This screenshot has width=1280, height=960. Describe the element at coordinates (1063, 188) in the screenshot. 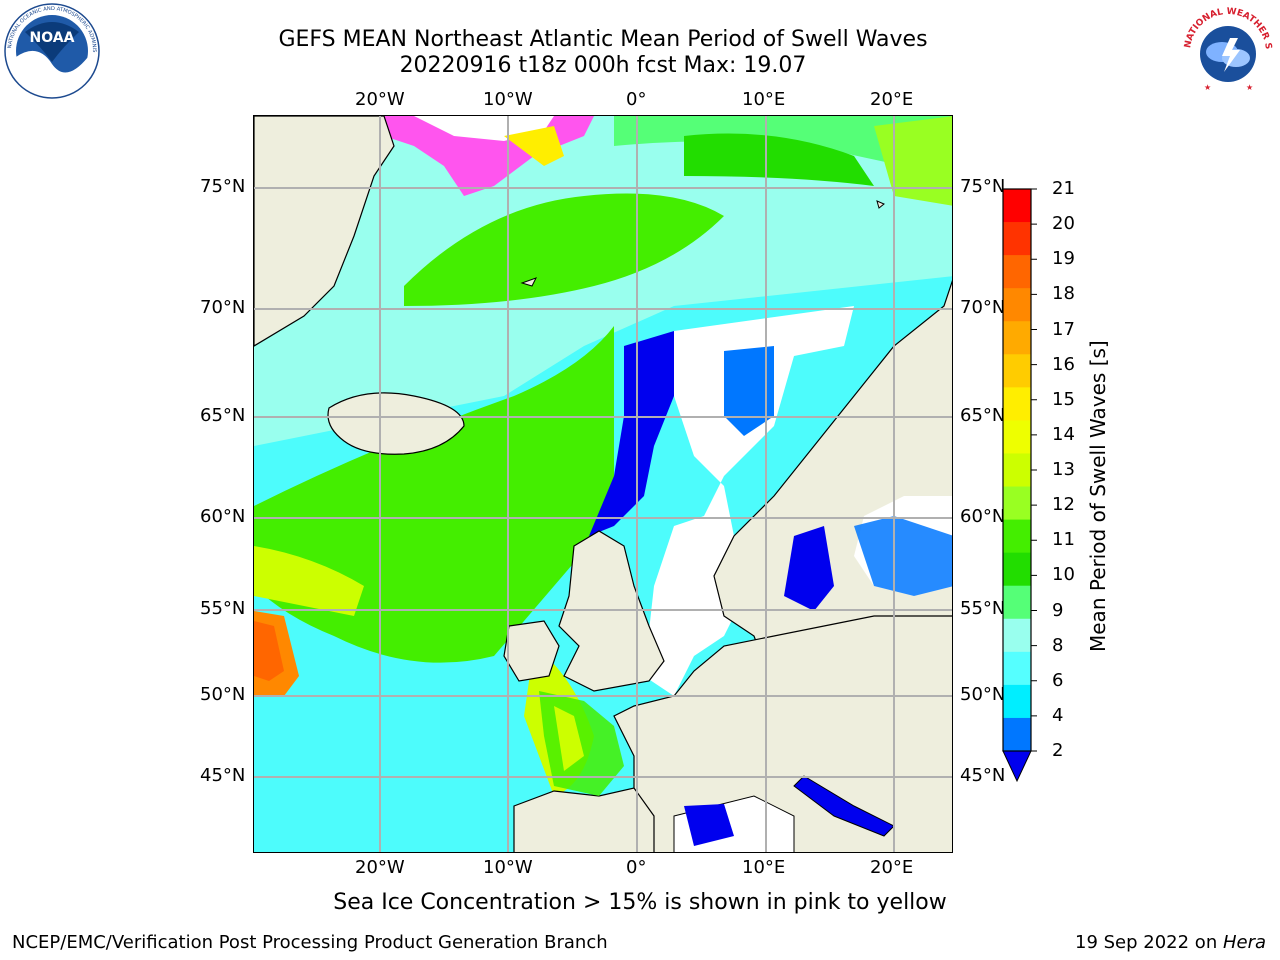

I see `colorbar-tick-label: 21` at that location.